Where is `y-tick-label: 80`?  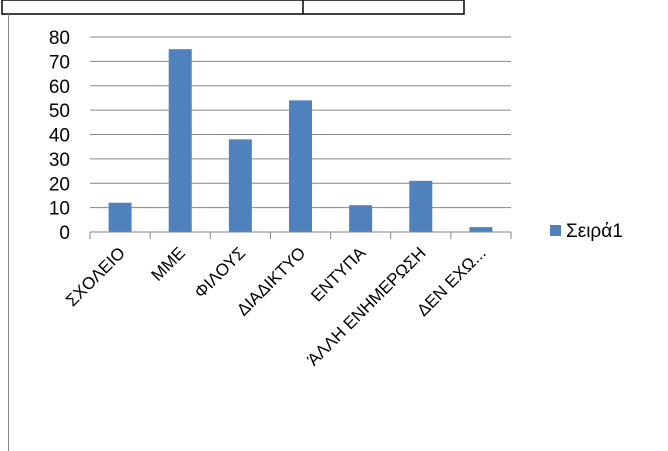 y-tick-label: 80 is located at coordinates (59, 38).